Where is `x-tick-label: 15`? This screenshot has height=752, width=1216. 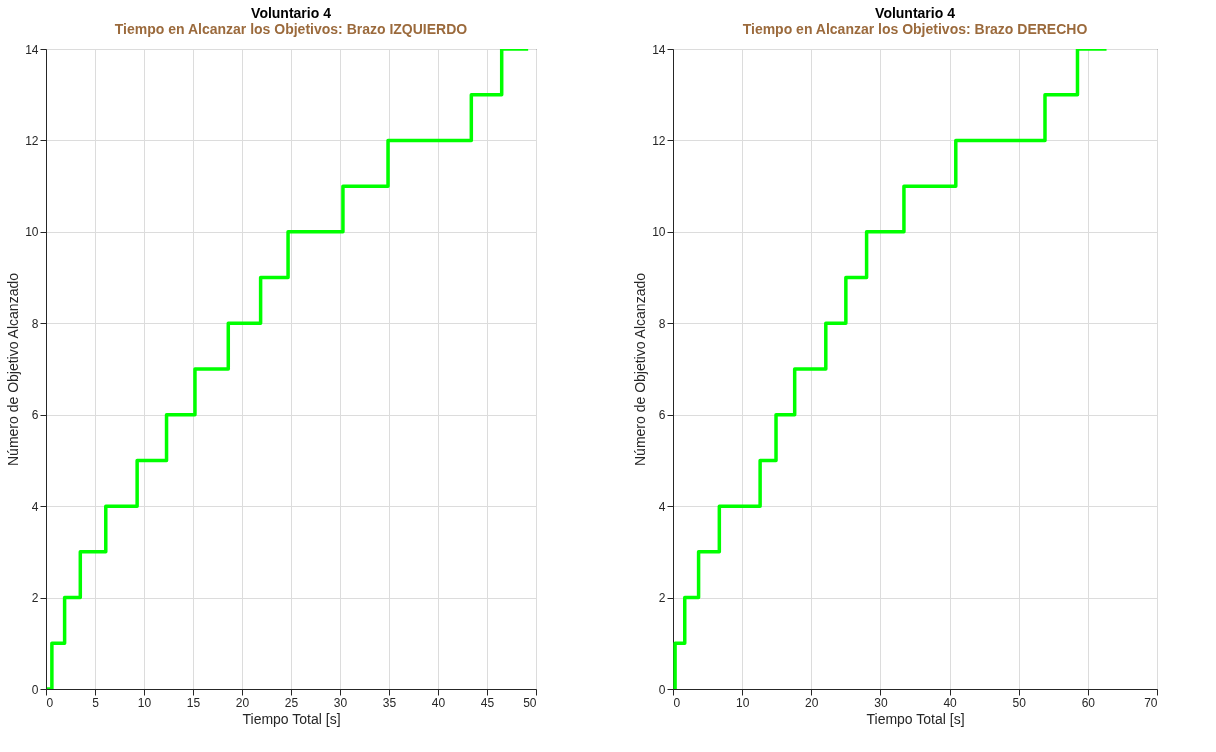
x-tick-label: 15 is located at coordinates (193, 702).